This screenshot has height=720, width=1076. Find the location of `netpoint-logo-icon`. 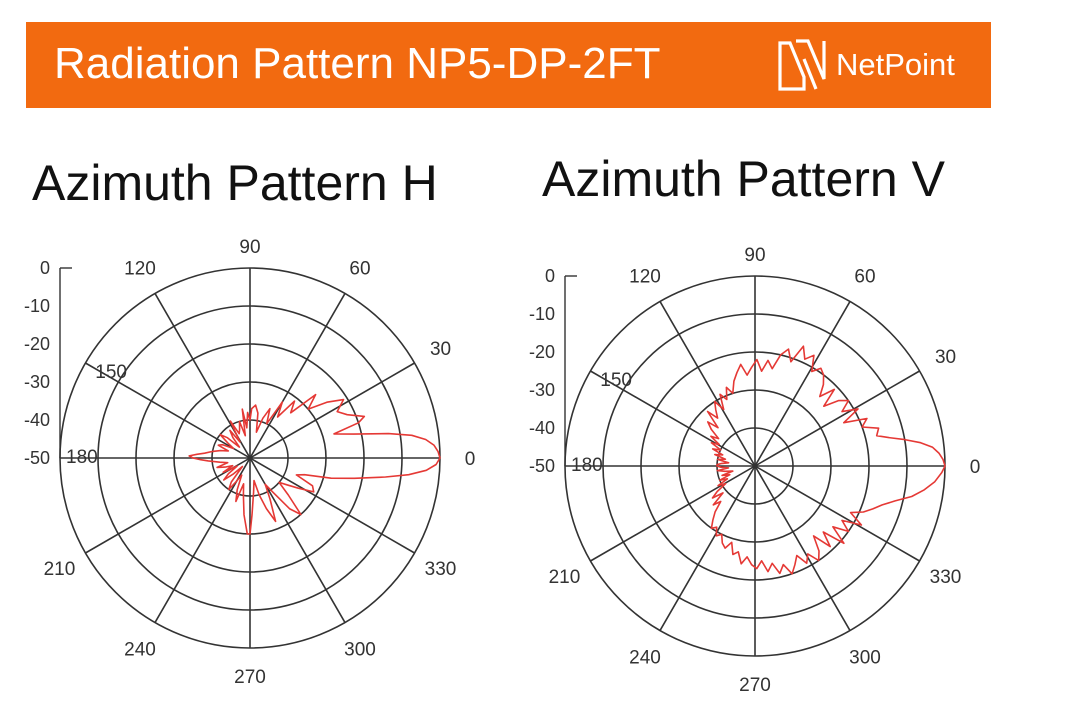

netpoint-logo-icon is located at coordinates (802, 65).